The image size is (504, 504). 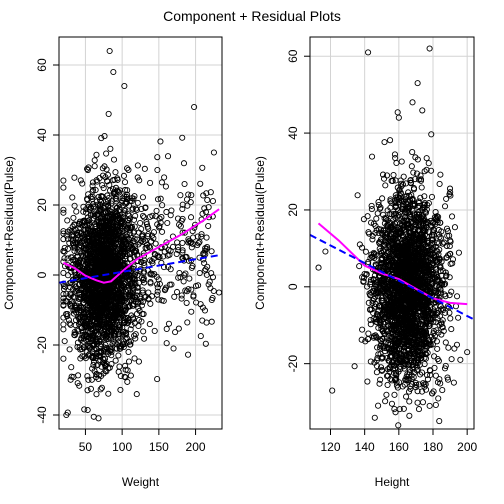 I want to click on smooth-fit-line, so click(x=141, y=246).